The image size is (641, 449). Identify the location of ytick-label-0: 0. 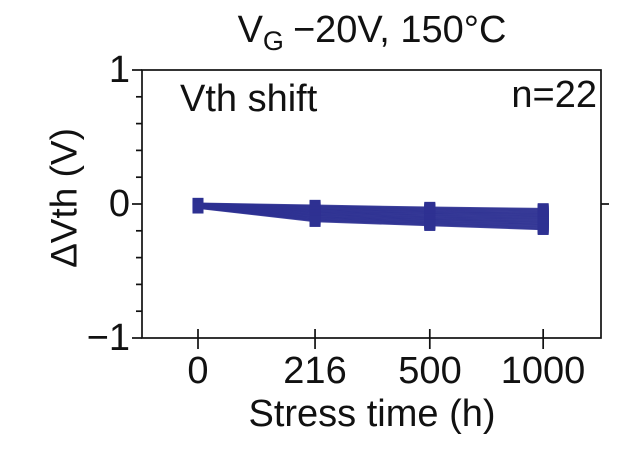
(119, 204).